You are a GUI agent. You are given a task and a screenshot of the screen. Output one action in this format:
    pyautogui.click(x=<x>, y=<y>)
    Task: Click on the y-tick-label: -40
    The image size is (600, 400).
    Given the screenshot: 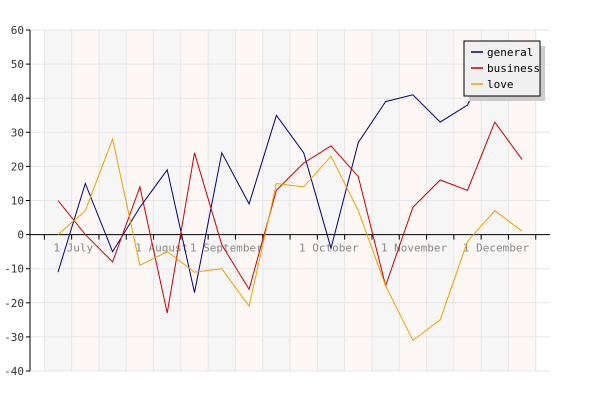 What is the action you would take?
    pyautogui.click(x=14, y=371)
    